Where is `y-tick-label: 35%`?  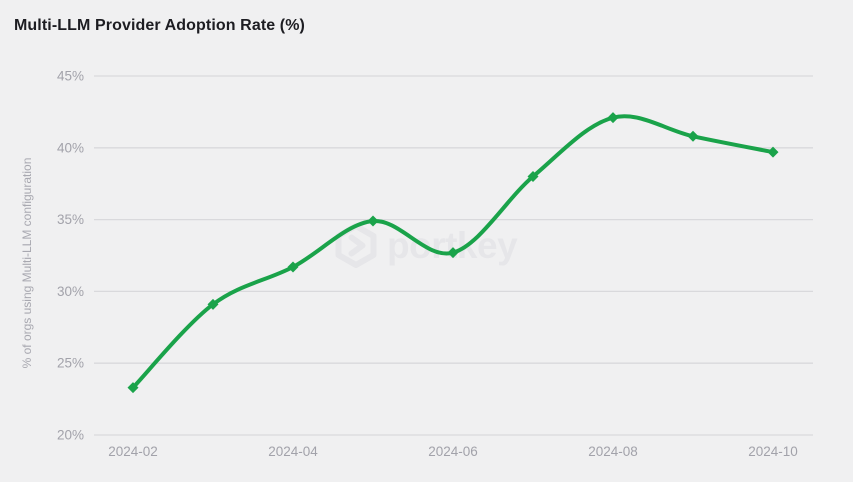
y-tick-label: 35% is located at coordinates (70, 219).